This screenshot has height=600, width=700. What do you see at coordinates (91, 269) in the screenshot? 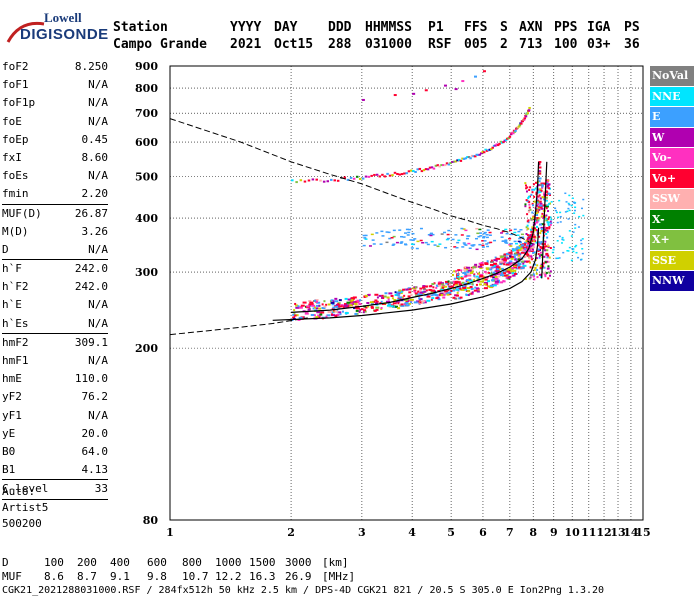
I see `param-value: 242.0` at bounding box center [91, 269].